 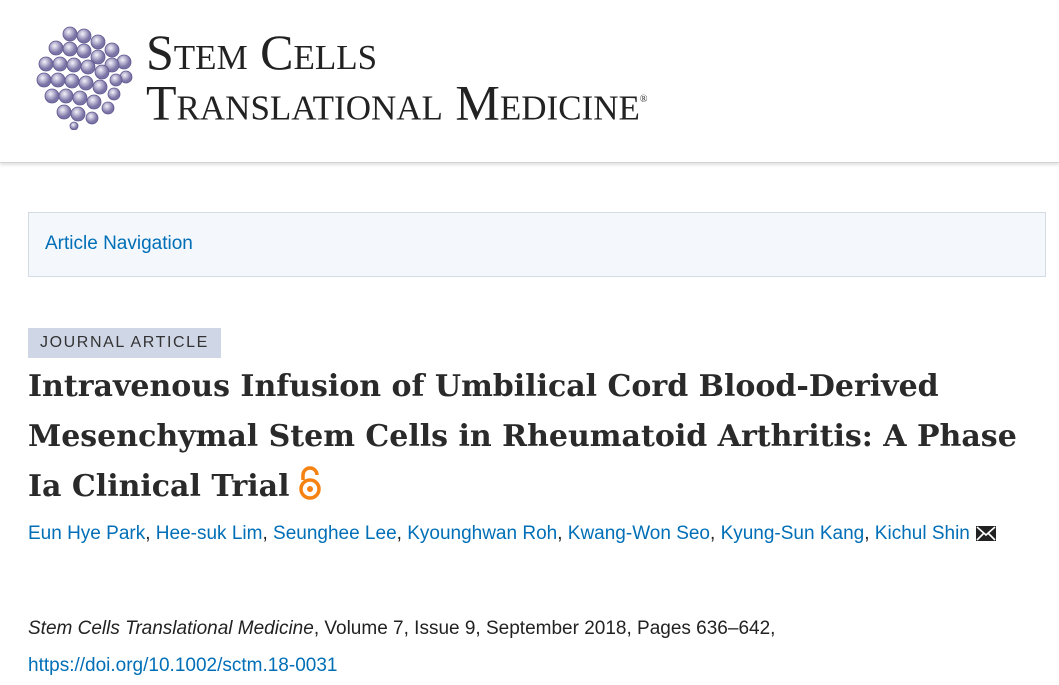 What do you see at coordinates (482, 533) in the screenshot?
I see `author-link: Kyounghwan Roh` at bounding box center [482, 533].